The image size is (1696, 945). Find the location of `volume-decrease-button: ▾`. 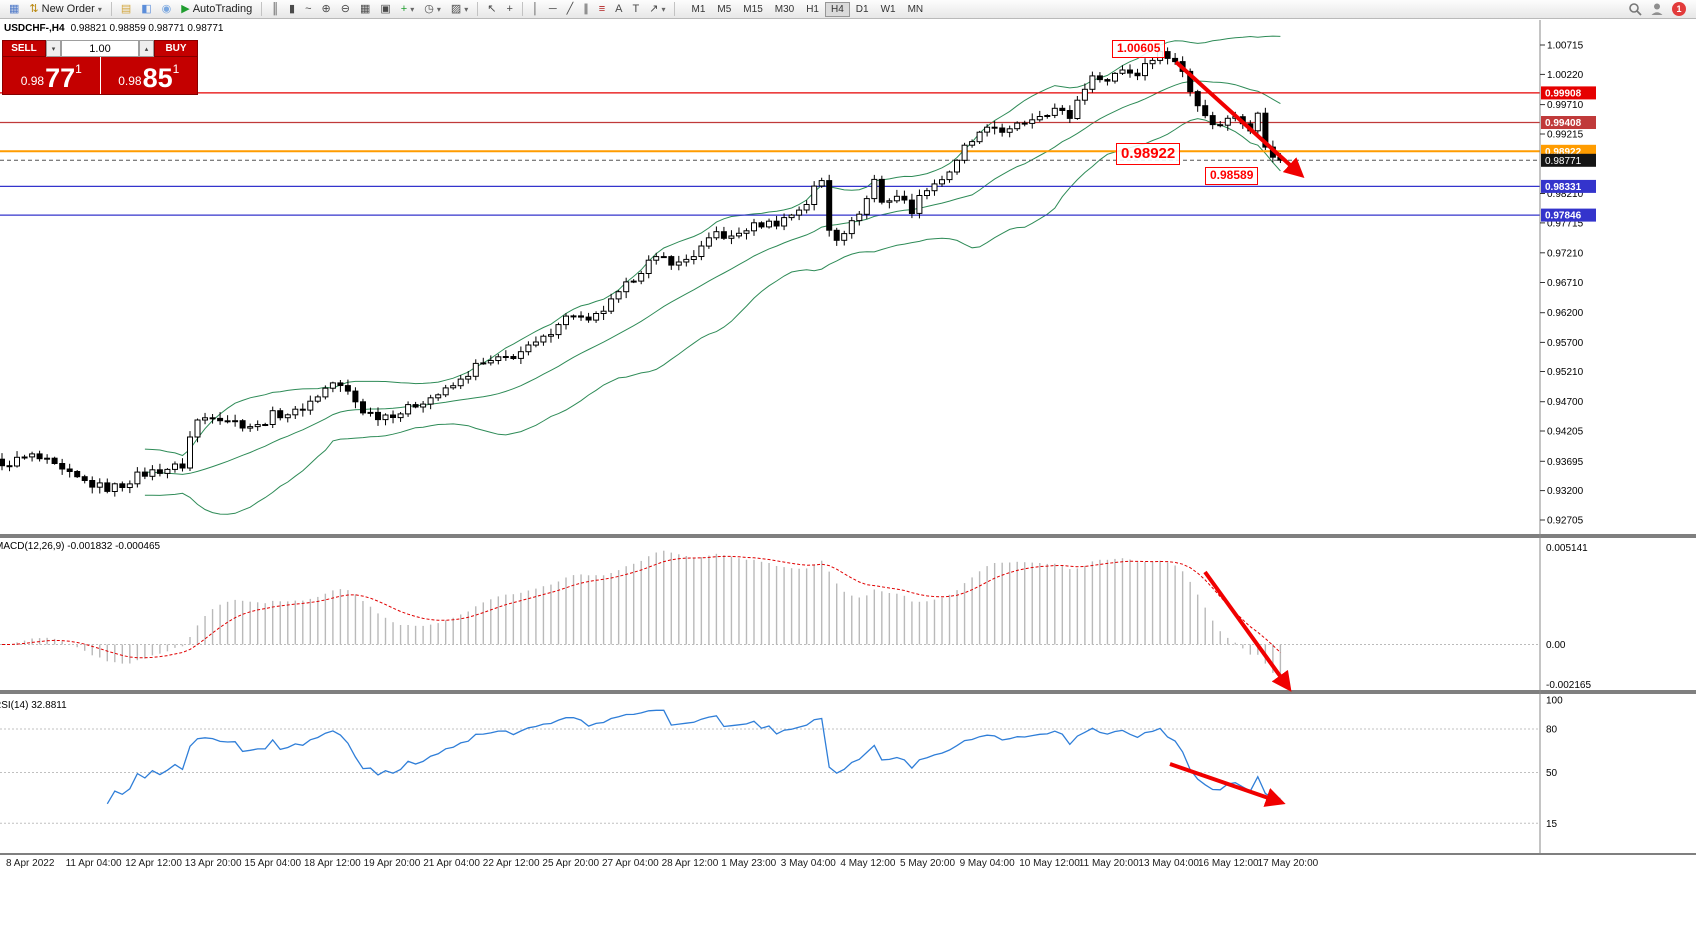

volume-decrease-button: ▾ is located at coordinates (53, 48).